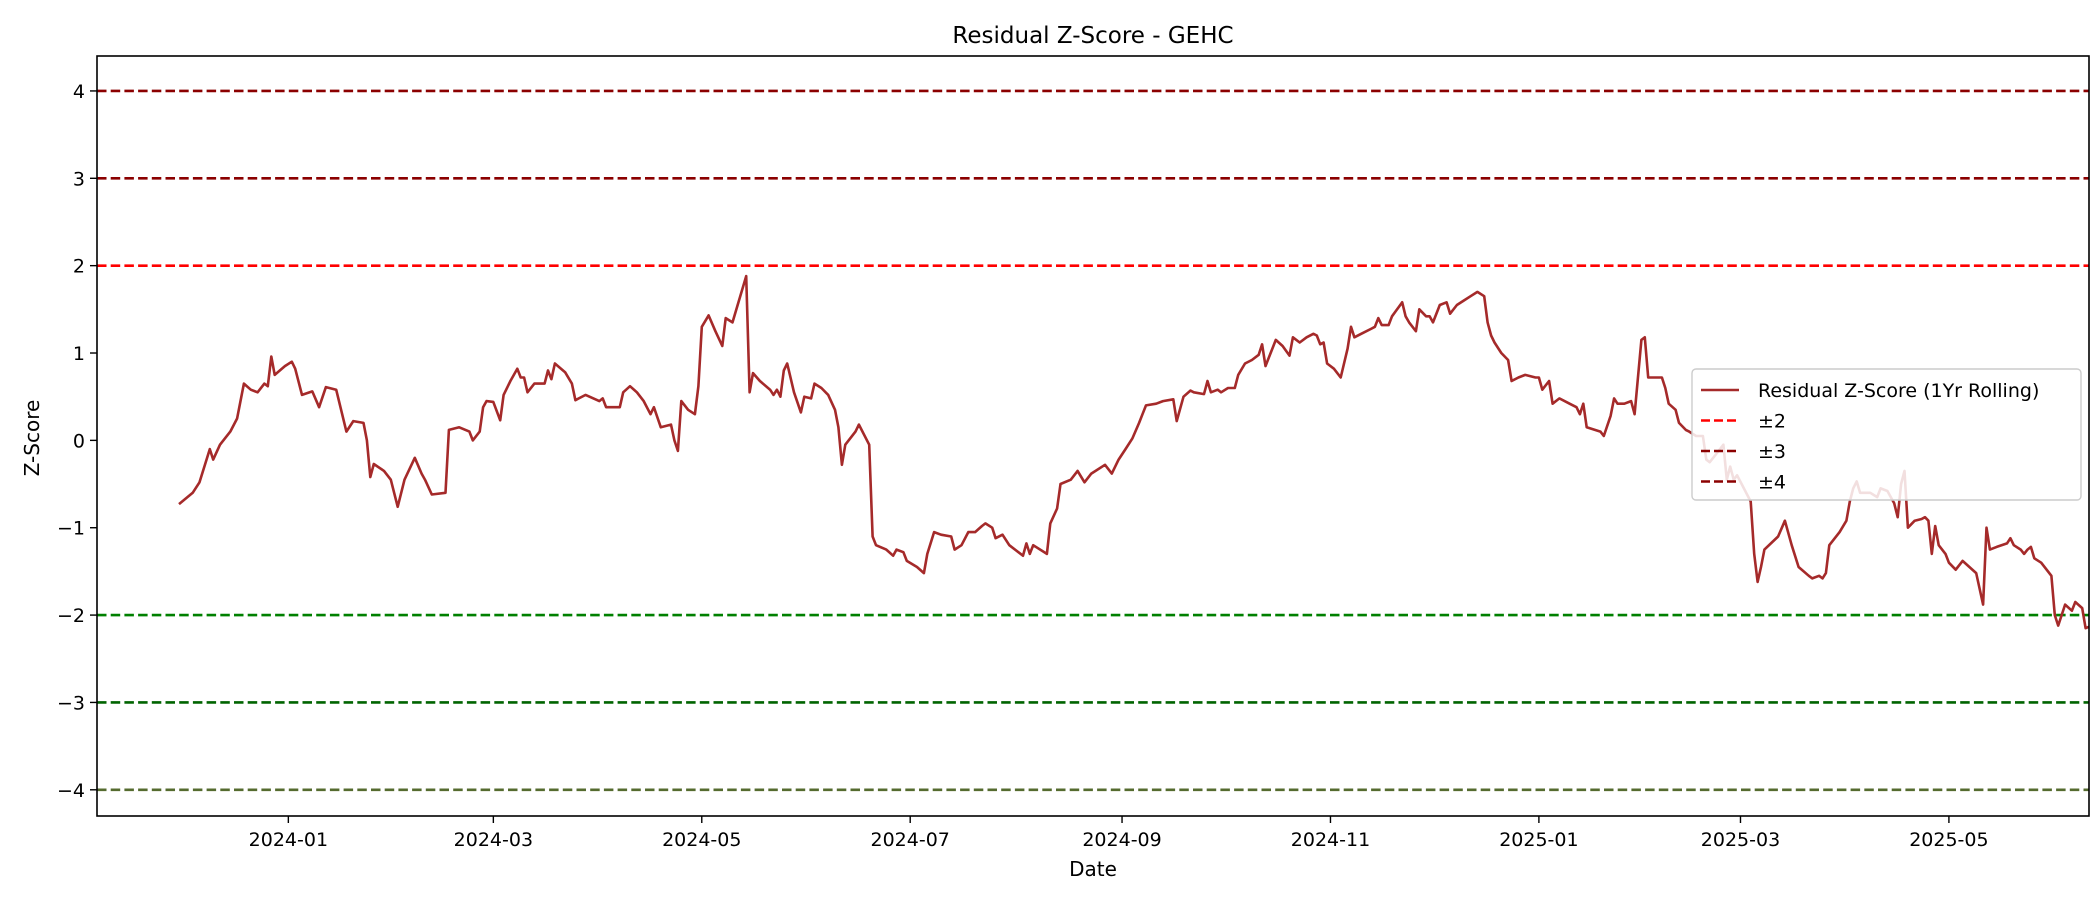 This screenshot has width=2100, height=900. Describe the element at coordinates (1898, 391) in the screenshot. I see `legend-label: Residual Z-Score (1Yr Rolling)` at that location.